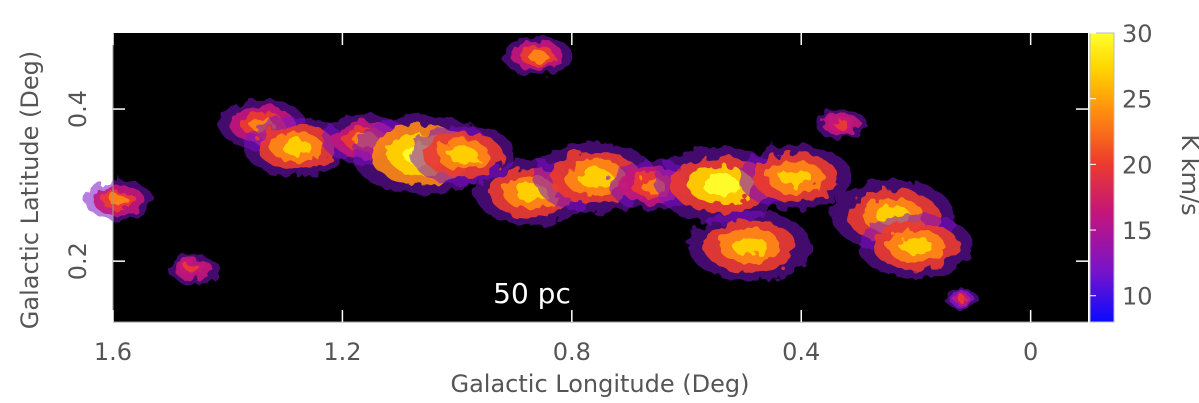  Describe the element at coordinates (113, 352) in the screenshot. I see `x-tick-label: 1.6` at that location.